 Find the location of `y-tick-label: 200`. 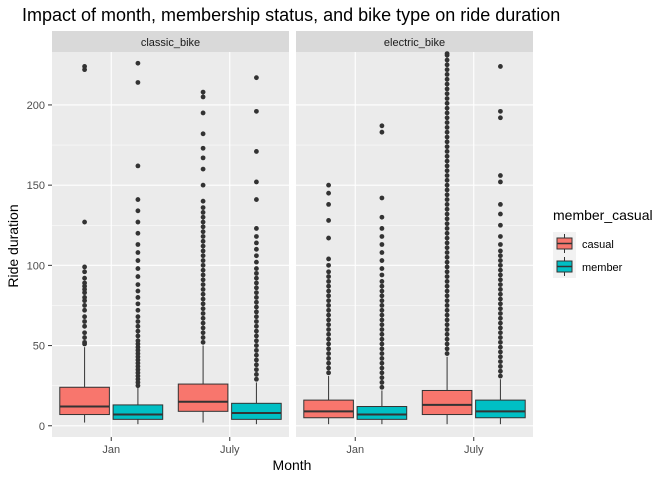

y-tick-label: 200 is located at coordinates (36, 106).